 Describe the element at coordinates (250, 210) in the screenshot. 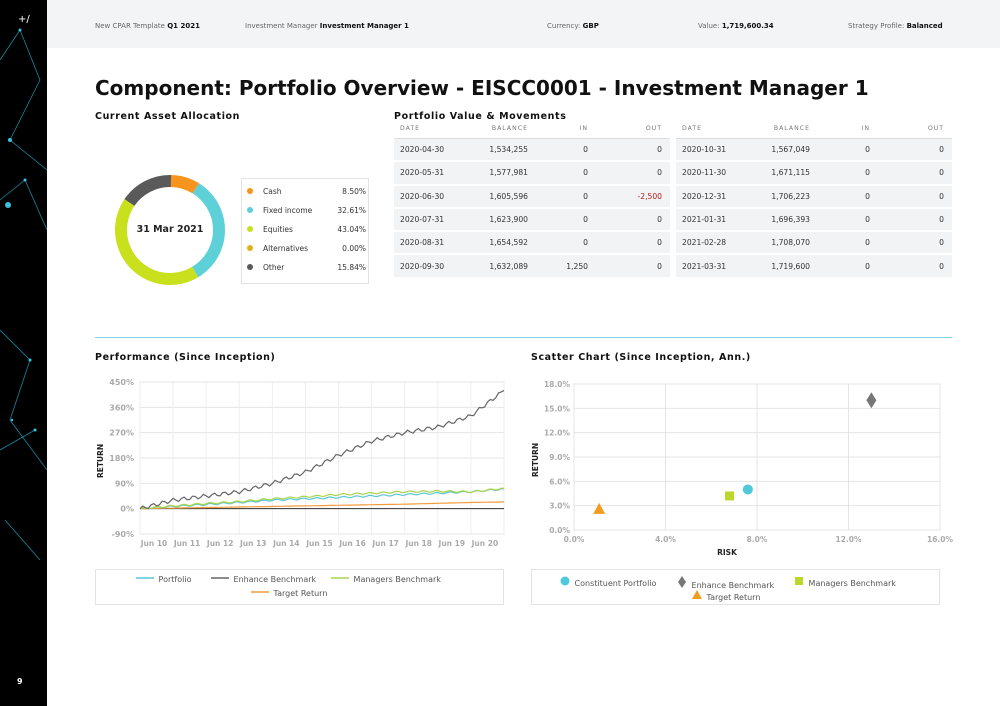

I see `fixed-income-swatch` at that location.